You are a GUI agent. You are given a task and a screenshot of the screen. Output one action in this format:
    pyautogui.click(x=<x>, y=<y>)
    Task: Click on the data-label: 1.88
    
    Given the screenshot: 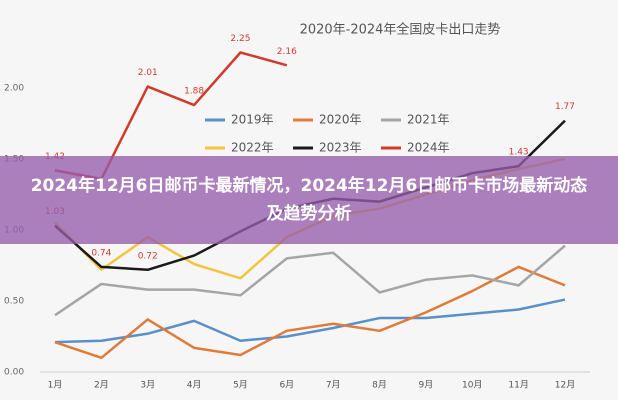 What is the action you would take?
    pyautogui.click(x=194, y=92)
    